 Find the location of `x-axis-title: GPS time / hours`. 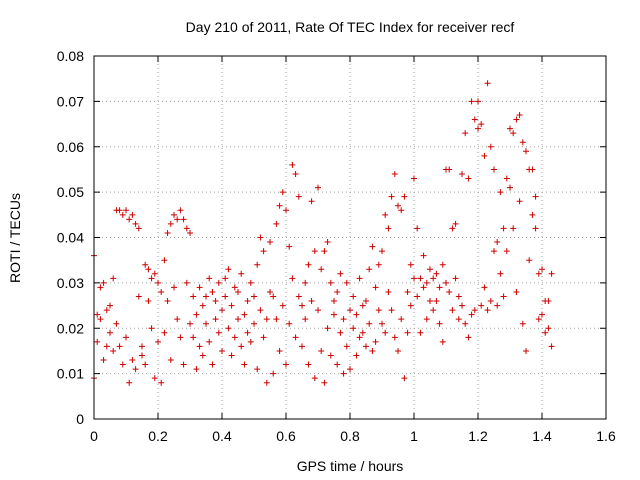

x-axis-title: GPS time / hours is located at coordinates (350, 466).